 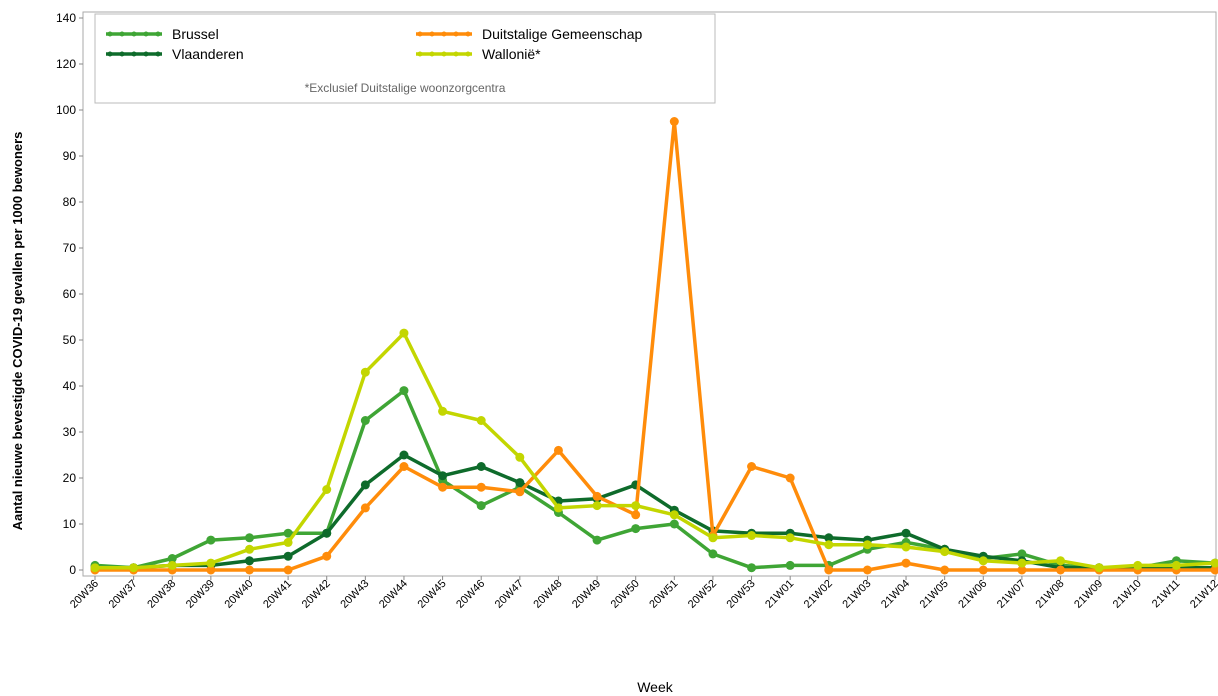 What do you see at coordinates (70, 432) in the screenshot?
I see `y-tick-label: 30` at bounding box center [70, 432].